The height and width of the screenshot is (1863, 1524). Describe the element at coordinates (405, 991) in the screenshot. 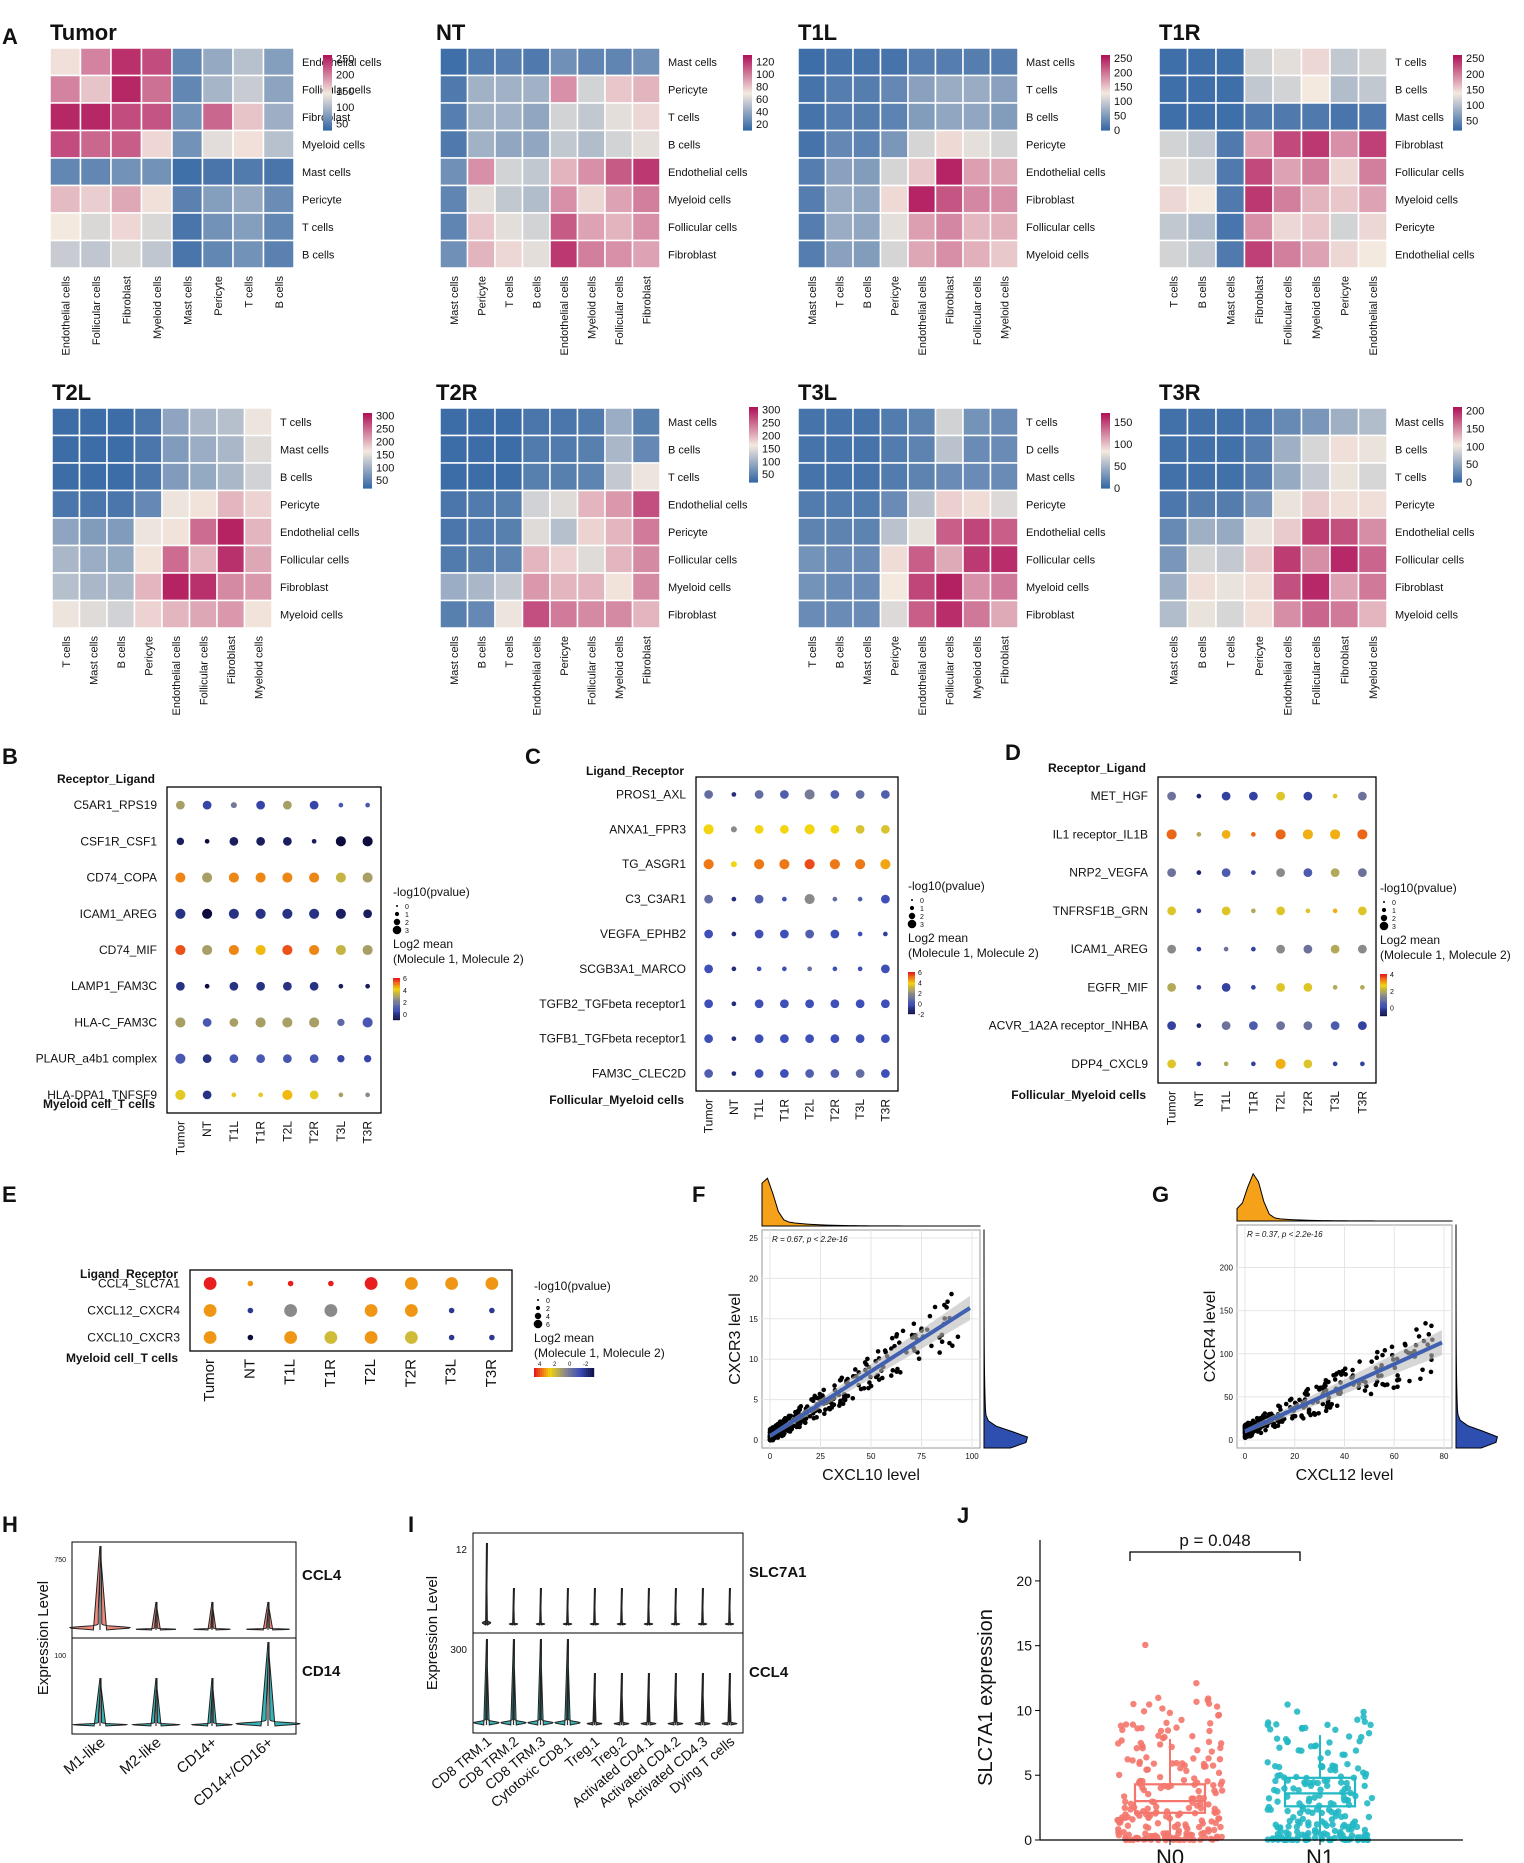

I see `color-legend-tick: 4` at that location.